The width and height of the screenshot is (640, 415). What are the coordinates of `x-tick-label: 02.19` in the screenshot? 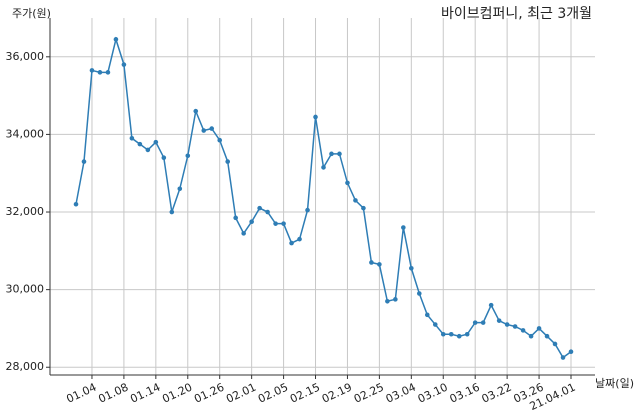 It's located at (337, 393).